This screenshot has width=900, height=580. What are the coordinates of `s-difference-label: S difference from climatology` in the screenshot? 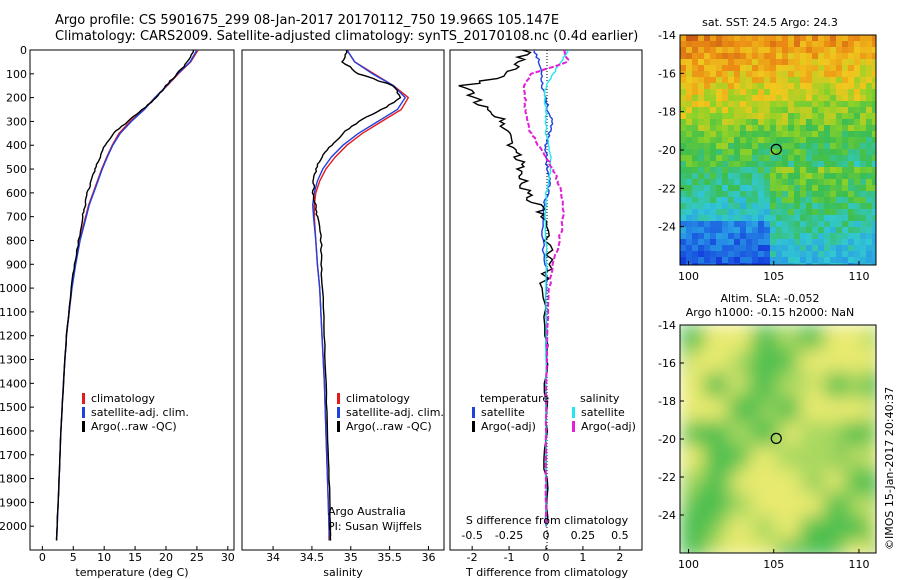 It's located at (547, 520).